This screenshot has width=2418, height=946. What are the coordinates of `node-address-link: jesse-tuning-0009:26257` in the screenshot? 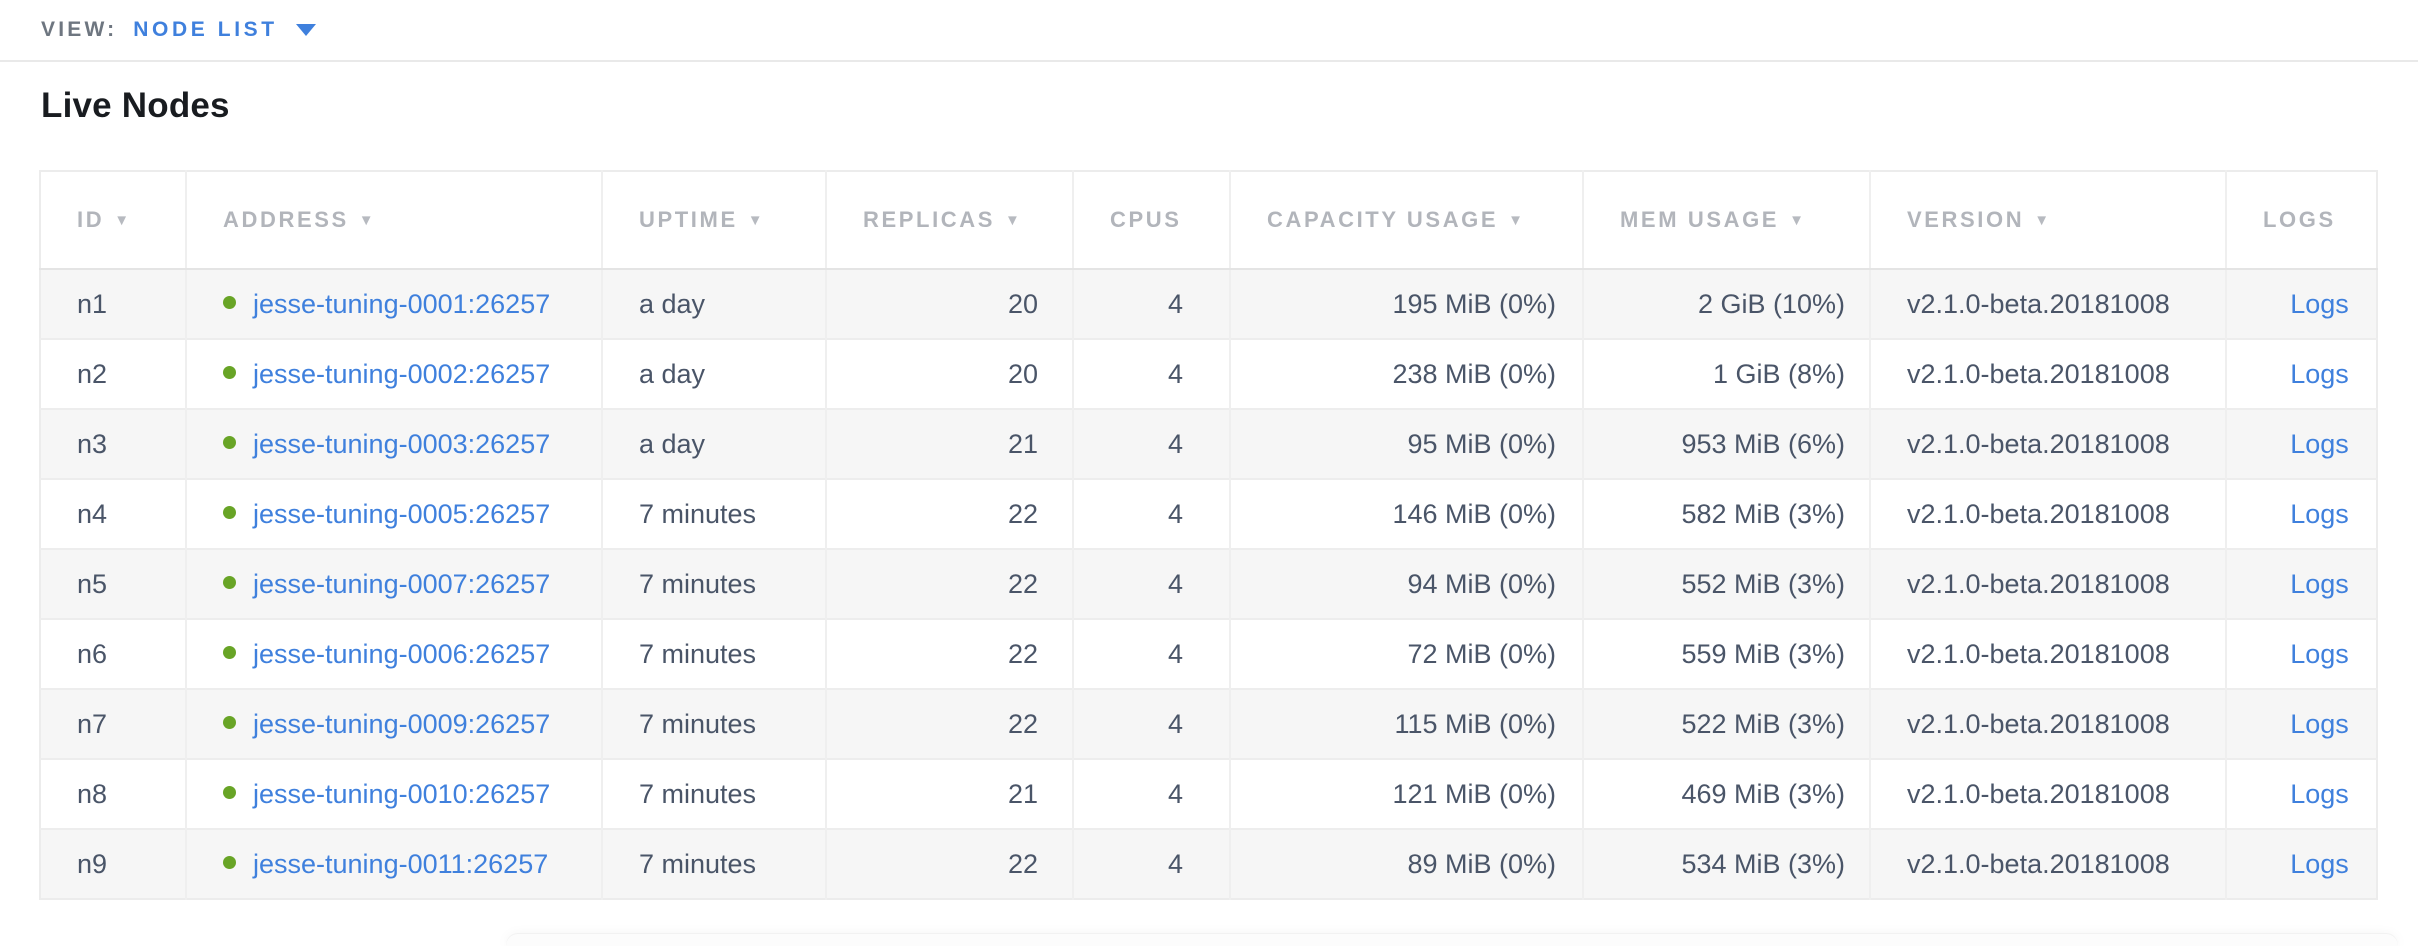 It's located at (402, 723).